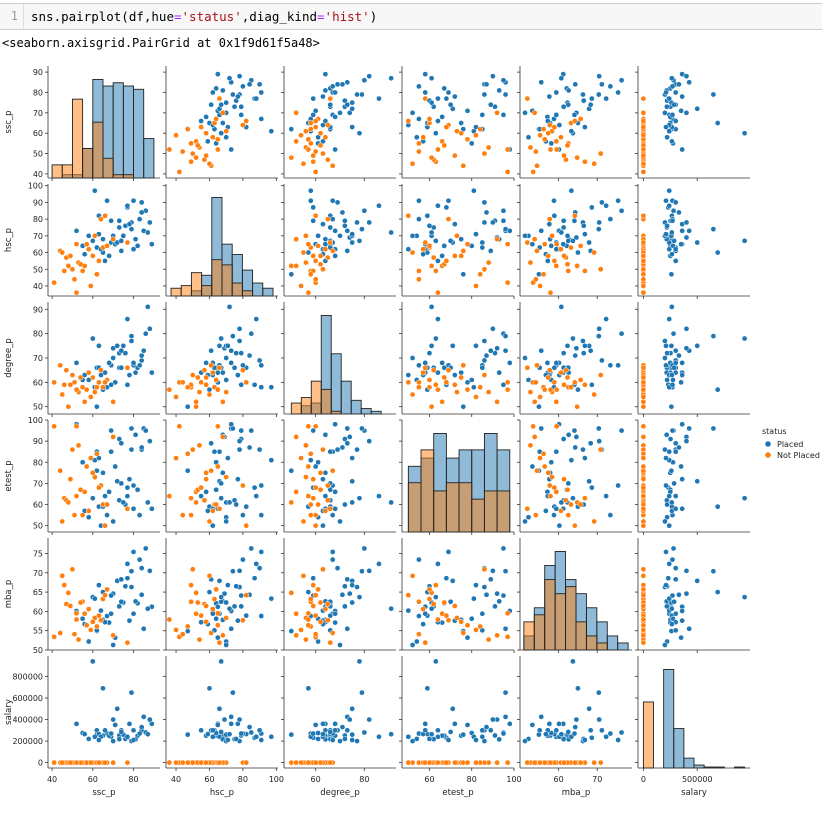 The image size is (822, 818). Describe the element at coordinates (27, 676) in the screenshot. I see `y-tick-label: 800000` at that location.